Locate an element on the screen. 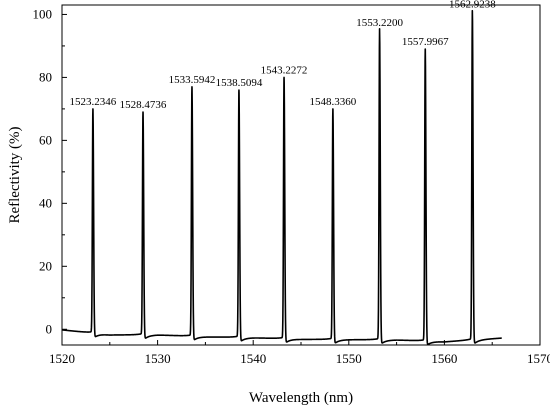 This screenshot has width=550, height=413. y-axis-title: Reflectivity (%) is located at coordinates (15, 174).